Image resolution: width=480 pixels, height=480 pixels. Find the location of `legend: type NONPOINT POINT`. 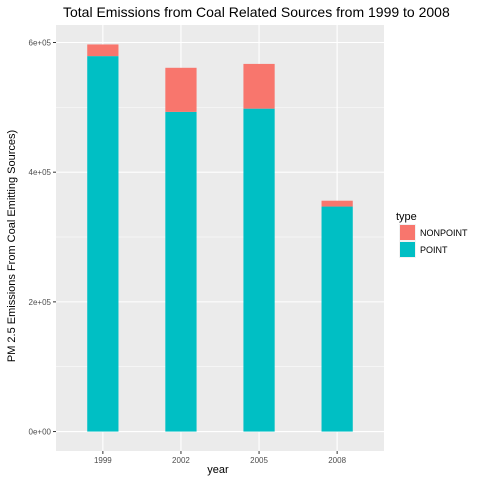

legend: type NONPOINT POINT is located at coordinates (432, 234).